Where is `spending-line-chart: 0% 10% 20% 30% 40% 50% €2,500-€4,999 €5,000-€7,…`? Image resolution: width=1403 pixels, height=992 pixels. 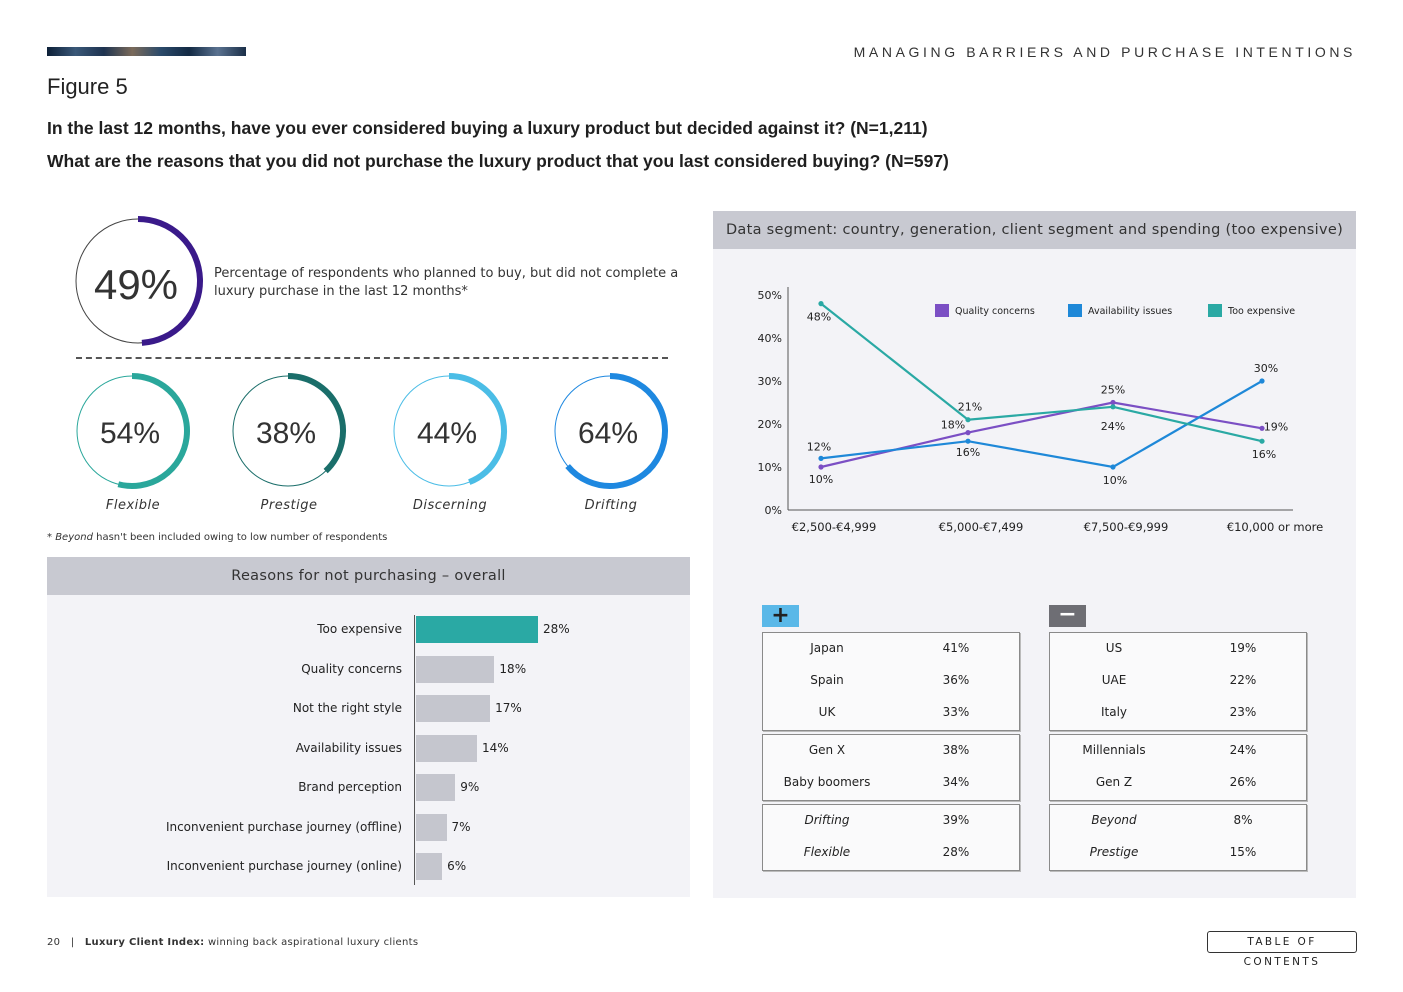
spending-line-chart: 0% 10% 20% 30% 40% 50% €2,500-€4,999 €5,000-€7,… is located at coordinates (1040, 410).